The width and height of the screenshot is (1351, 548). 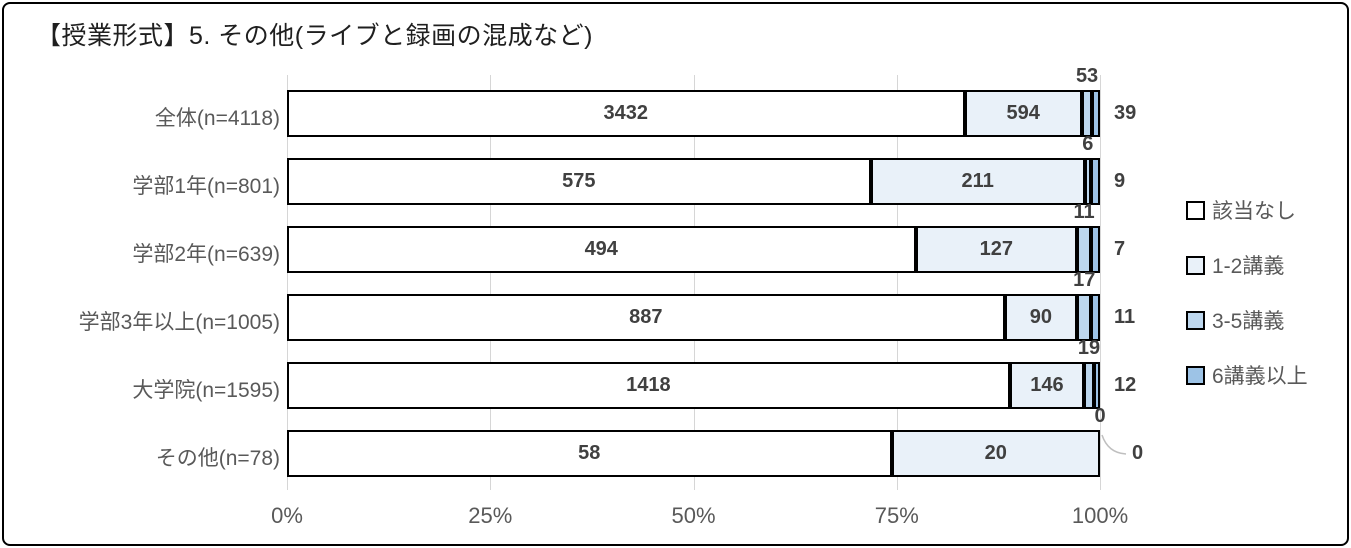 I want to click on legend-item: 6講義以上, so click(x=1247, y=375).